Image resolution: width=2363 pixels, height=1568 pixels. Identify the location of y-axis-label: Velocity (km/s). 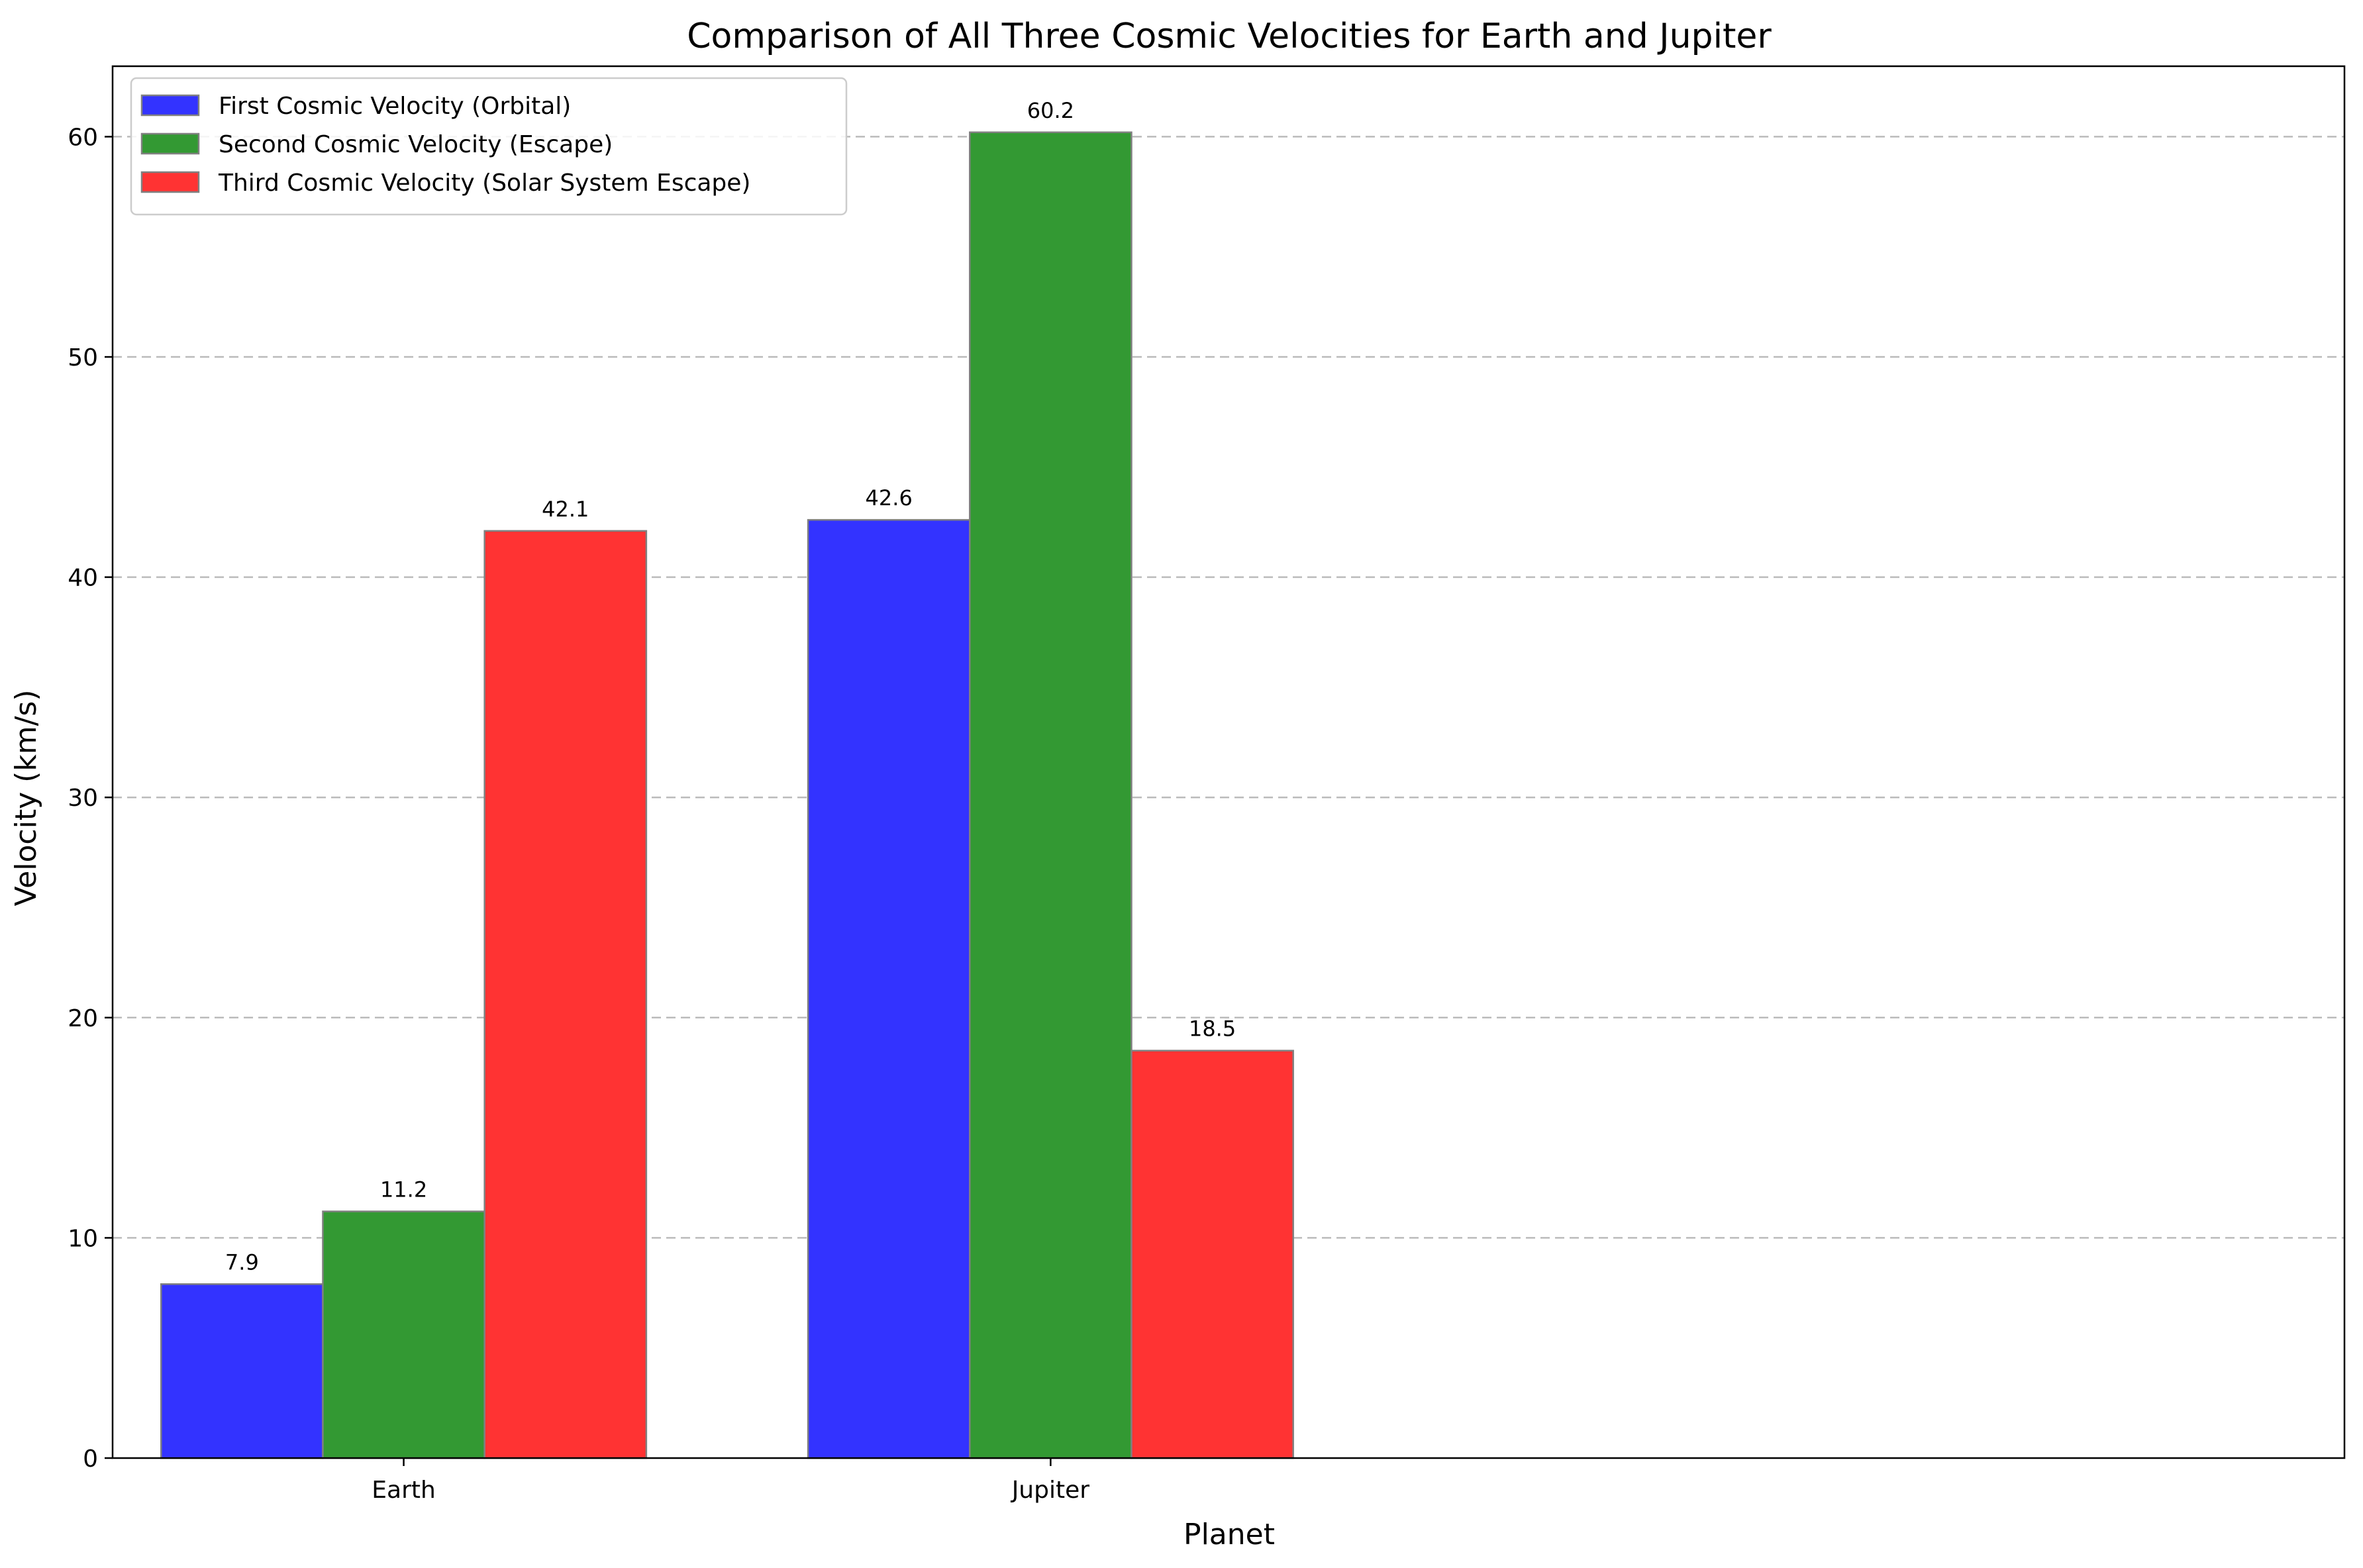
(26, 797).